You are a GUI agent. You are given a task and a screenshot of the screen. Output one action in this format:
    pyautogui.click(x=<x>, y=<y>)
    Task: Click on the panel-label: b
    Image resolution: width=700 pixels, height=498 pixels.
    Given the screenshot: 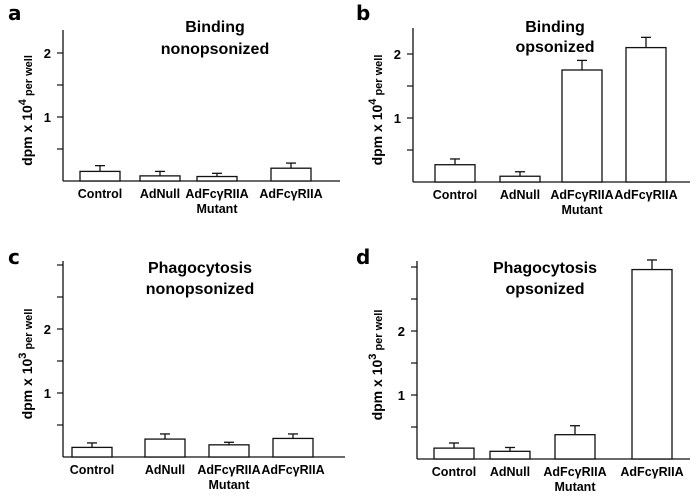 What is the action you would take?
    pyautogui.click(x=363, y=13)
    